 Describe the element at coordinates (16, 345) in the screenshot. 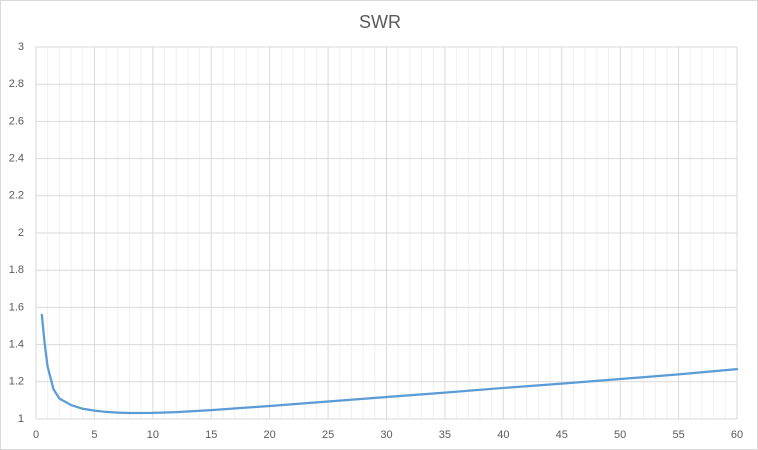

I see `y-tick-label: 1.4` at that location.